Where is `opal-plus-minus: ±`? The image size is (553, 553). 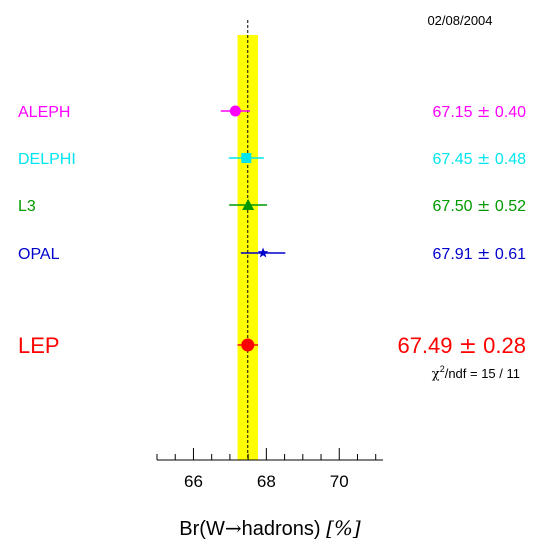 opal-plus-minus: ± is located at coordinates (483, 253).